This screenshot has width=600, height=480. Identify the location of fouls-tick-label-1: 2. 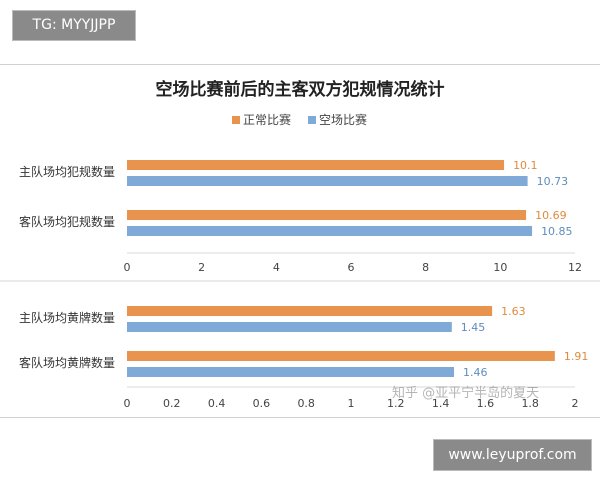
(201, 267).